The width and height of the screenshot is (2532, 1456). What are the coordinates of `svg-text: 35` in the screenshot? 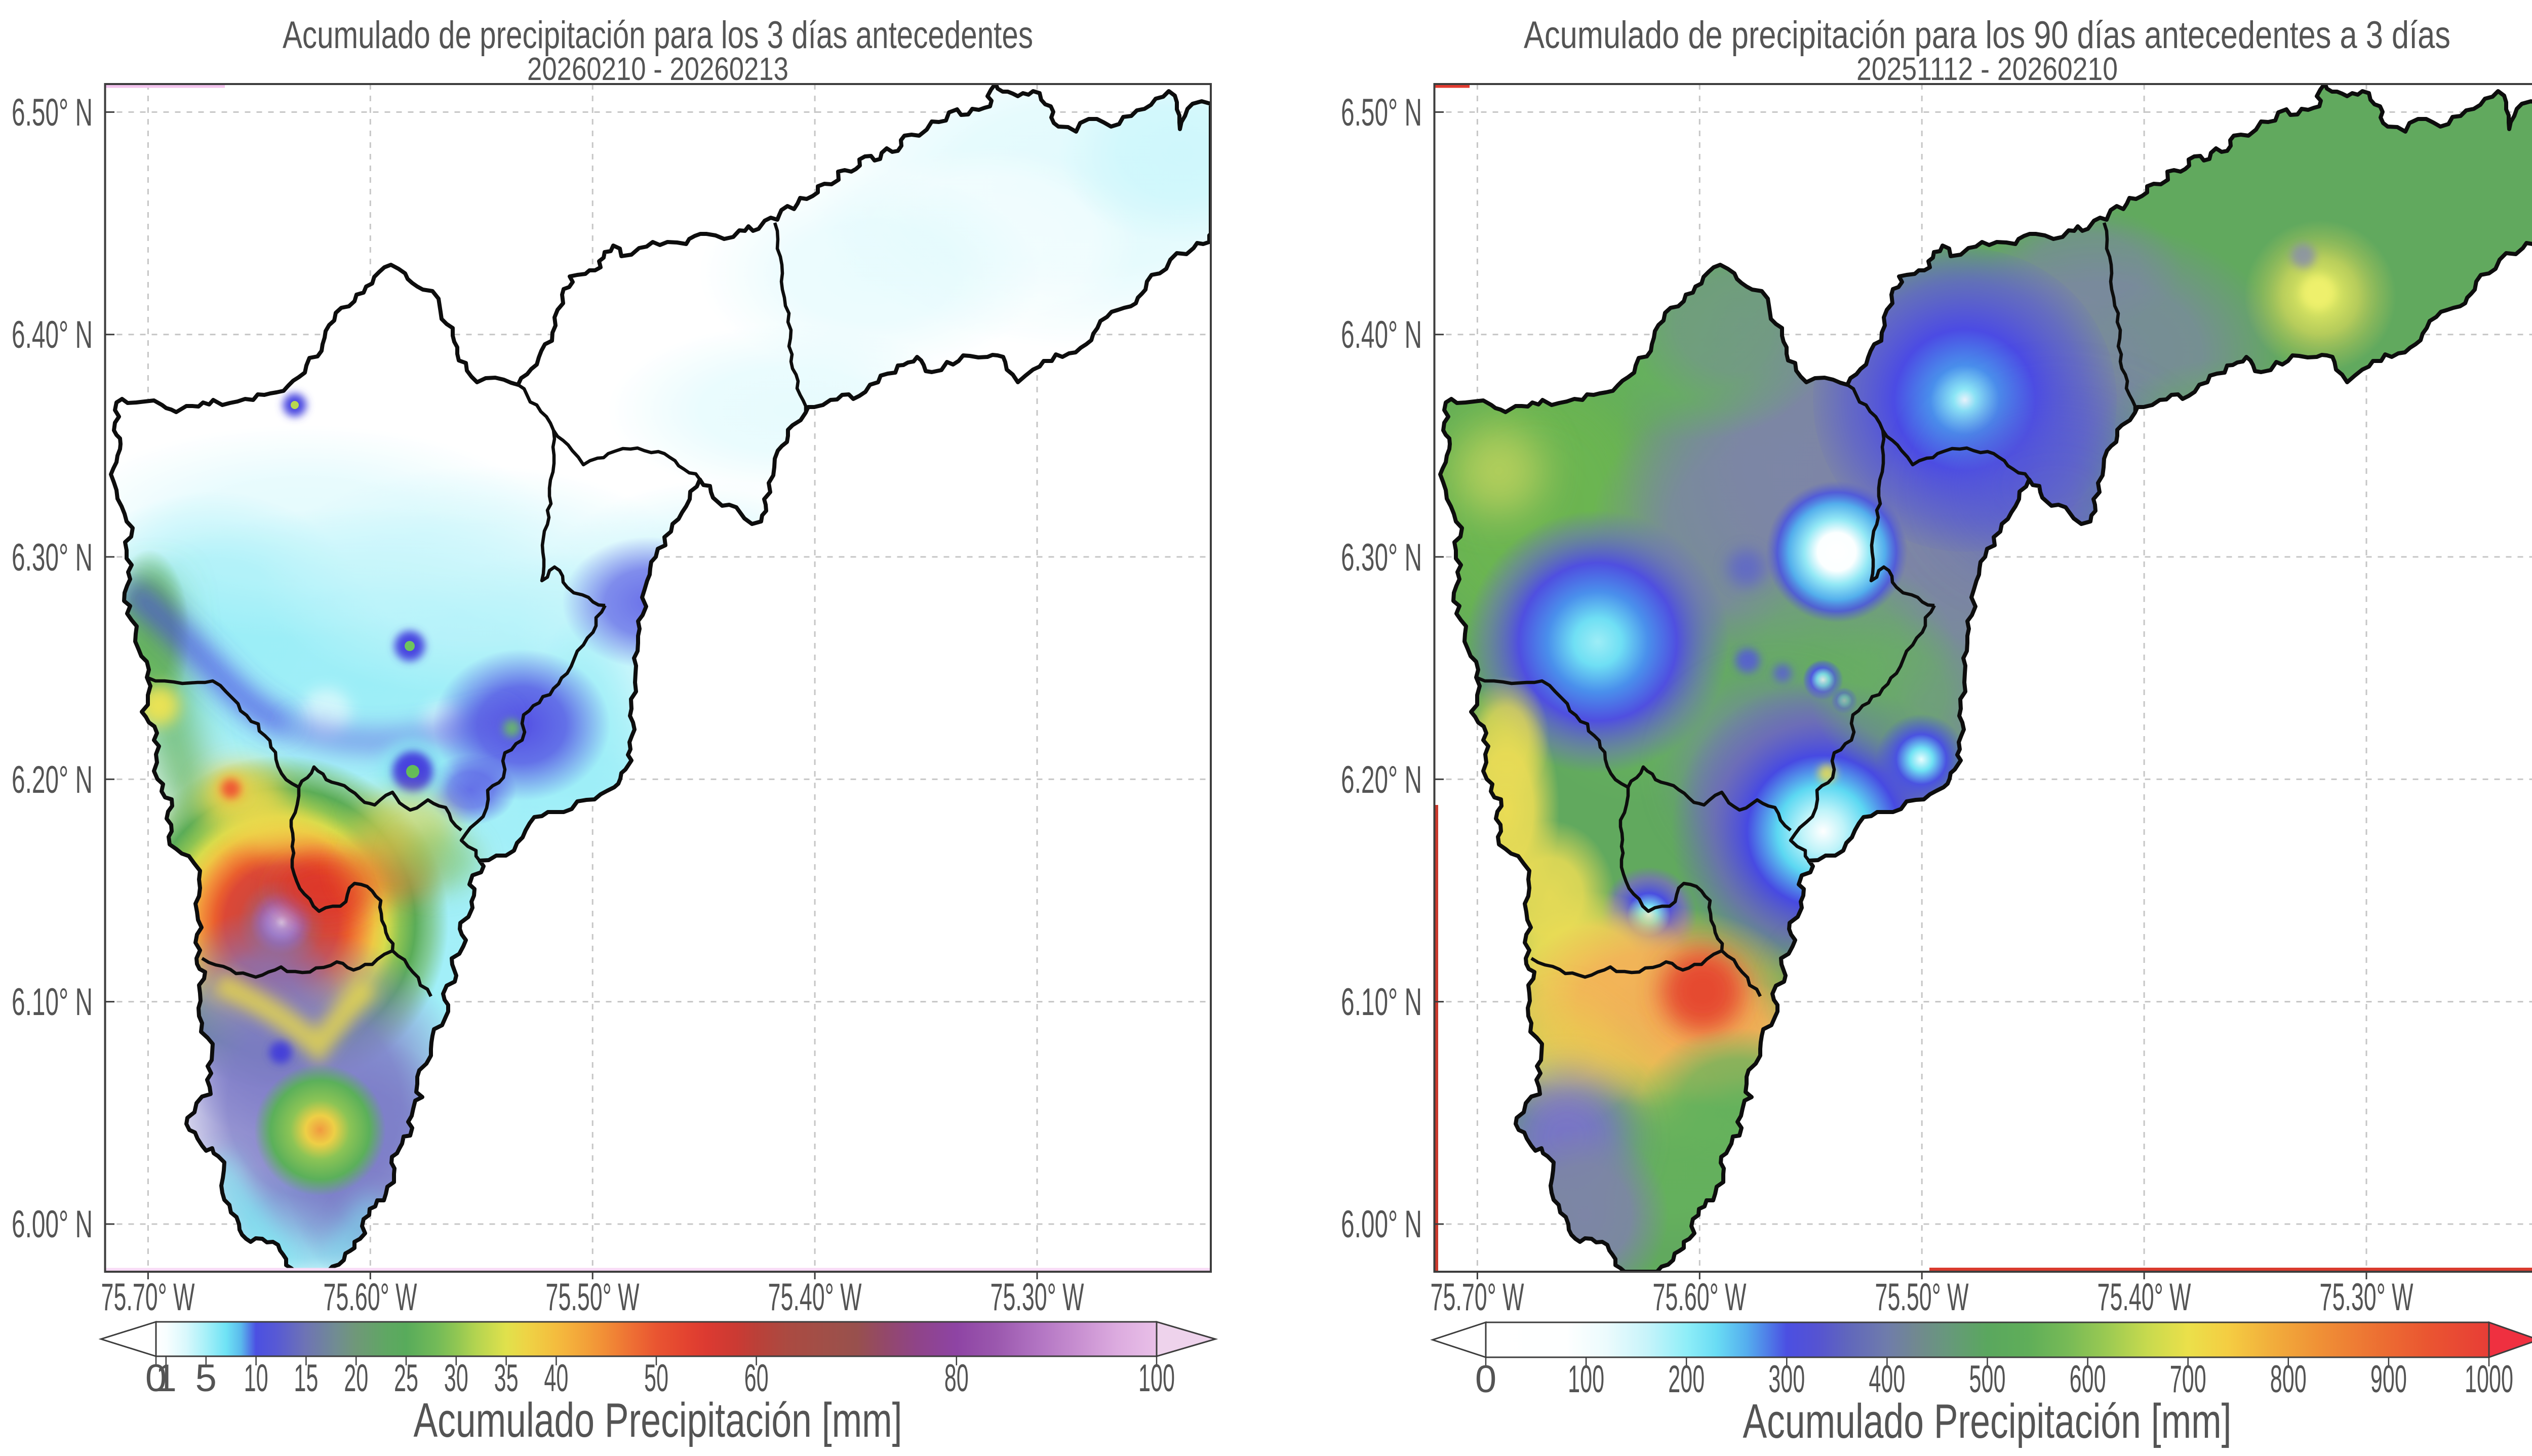 It's located at (506, 1378).